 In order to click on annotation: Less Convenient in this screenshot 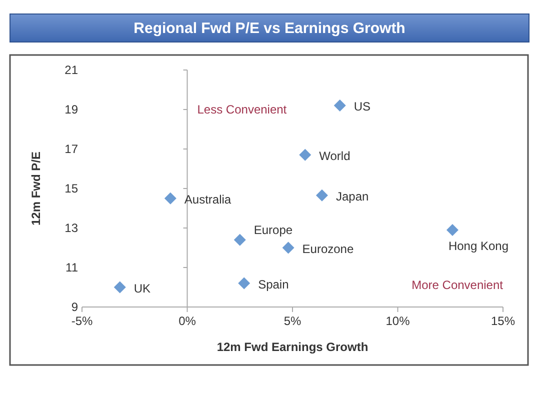, I will do `click(242, 109)`.